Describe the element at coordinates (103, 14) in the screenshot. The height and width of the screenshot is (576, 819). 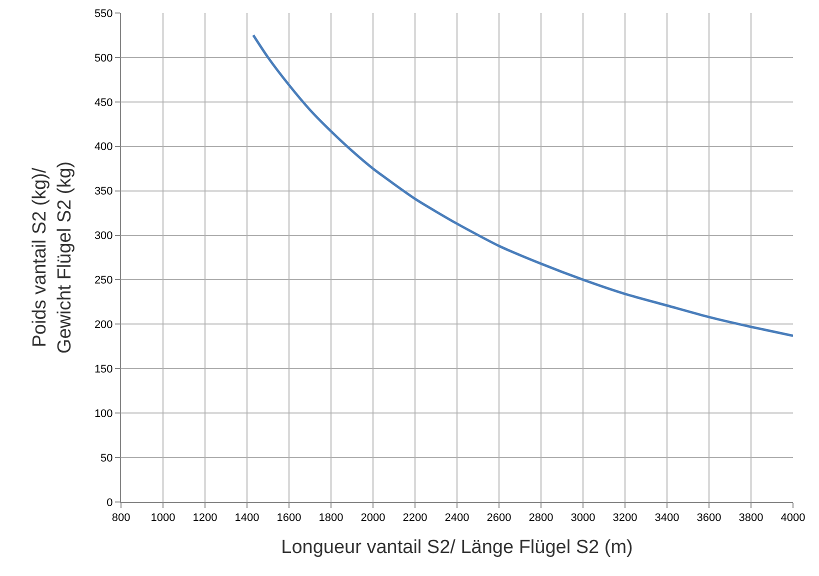
I see `y-tick-label: 550` at that location.